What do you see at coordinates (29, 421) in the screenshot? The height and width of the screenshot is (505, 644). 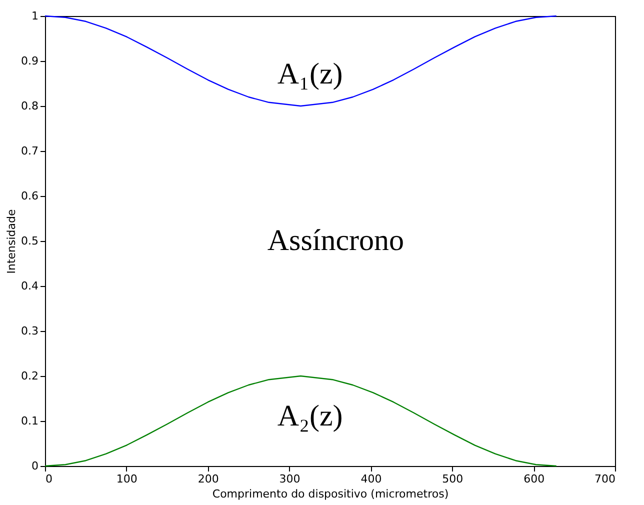 I see `y-tick-label: 0.1` at bounding box center [29, 421].